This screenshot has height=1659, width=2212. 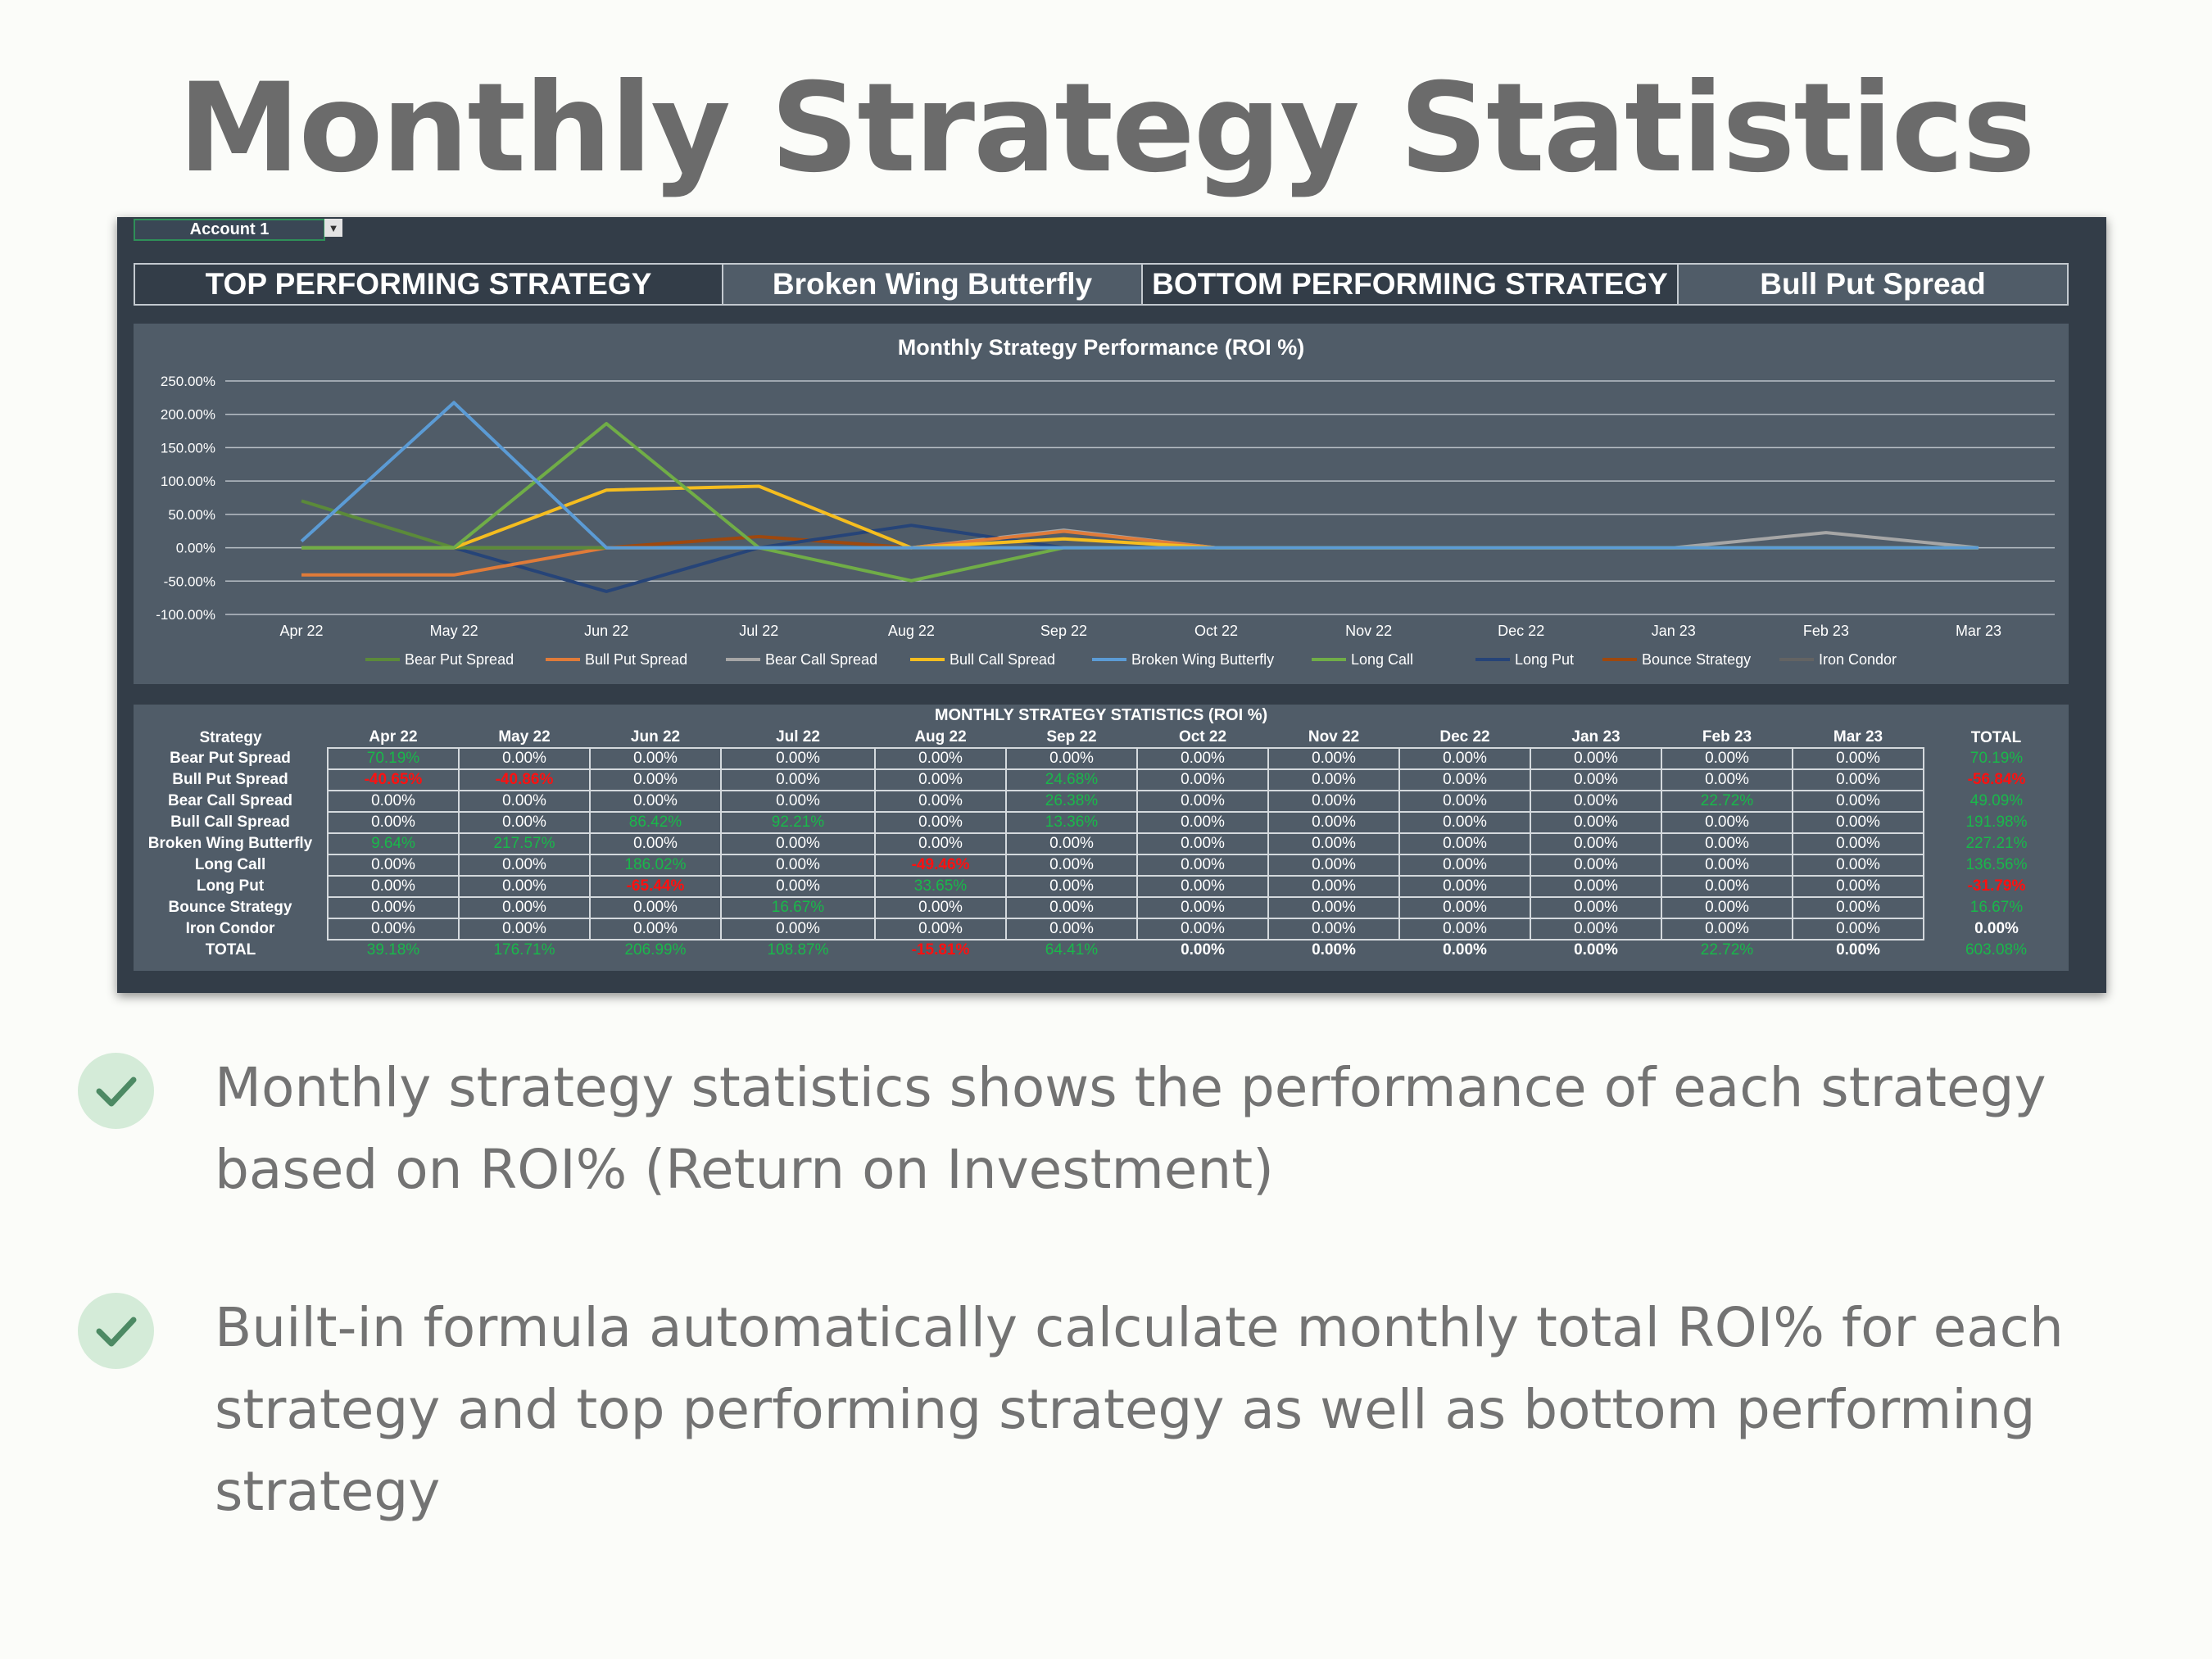 I want to click on roi-cell: 64.41%, so click(x=1072, y=950).